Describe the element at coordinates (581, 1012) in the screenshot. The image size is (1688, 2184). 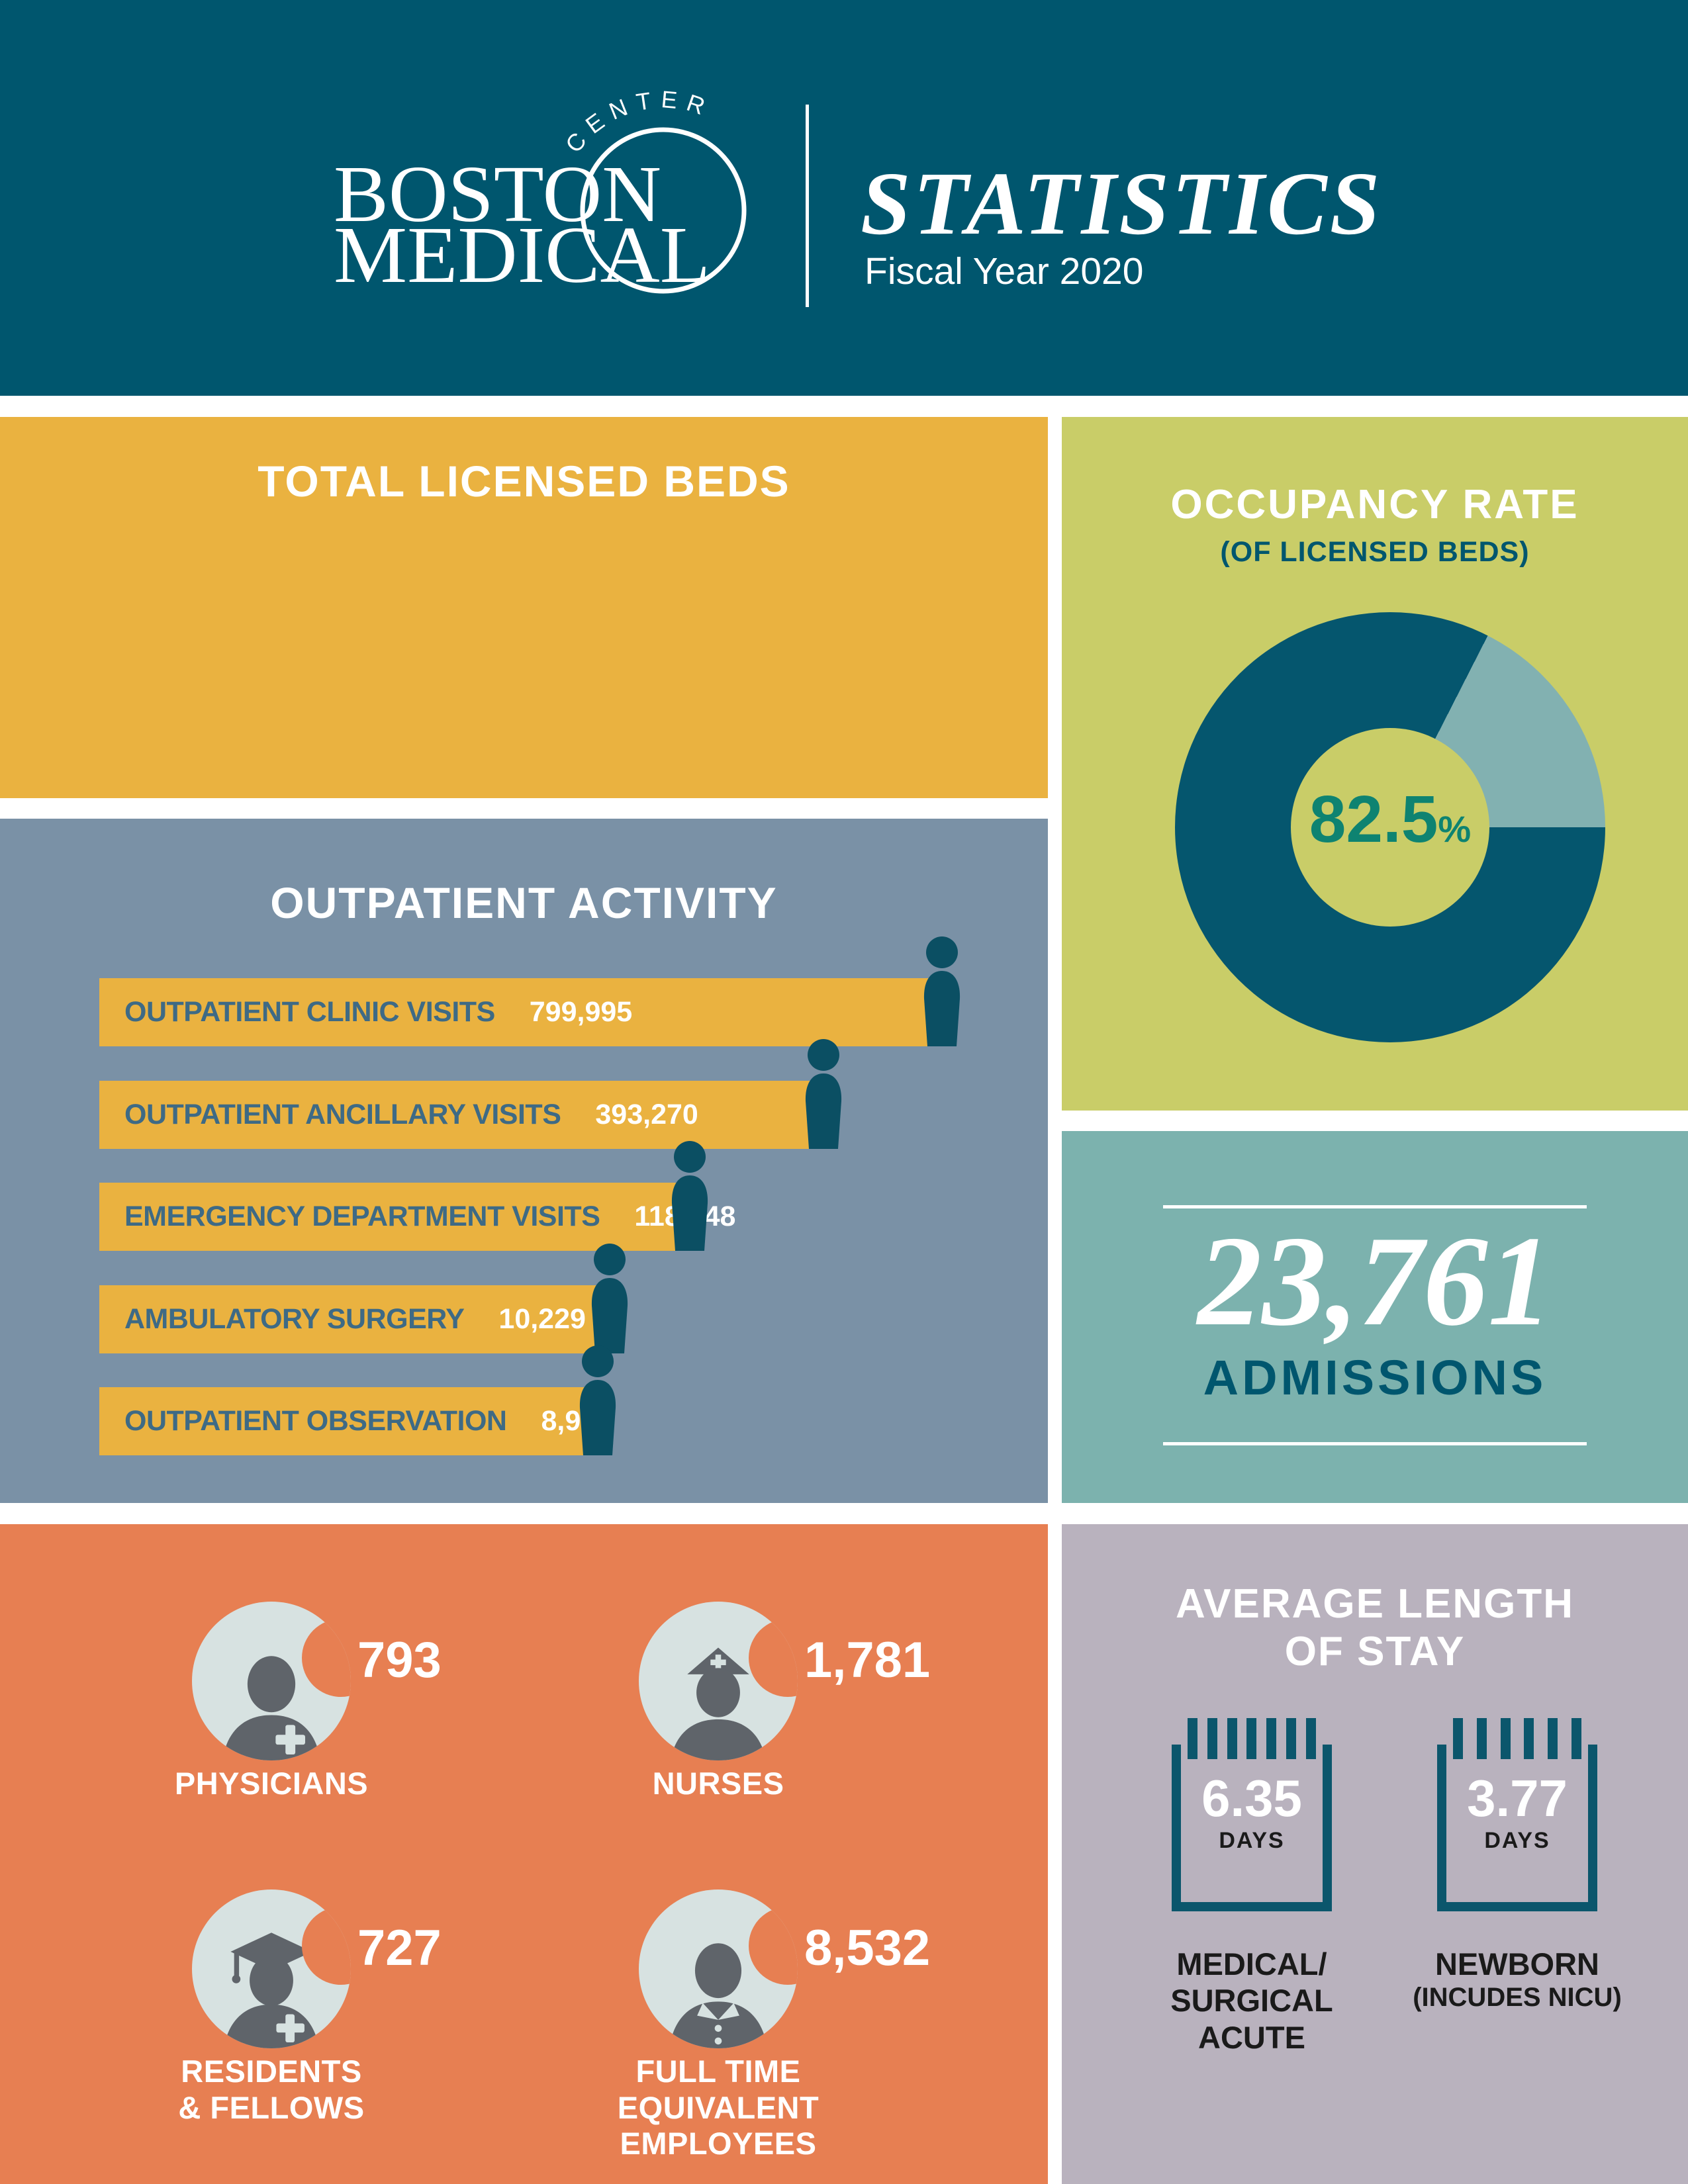
I see `bar-value: 799,995` at that location.